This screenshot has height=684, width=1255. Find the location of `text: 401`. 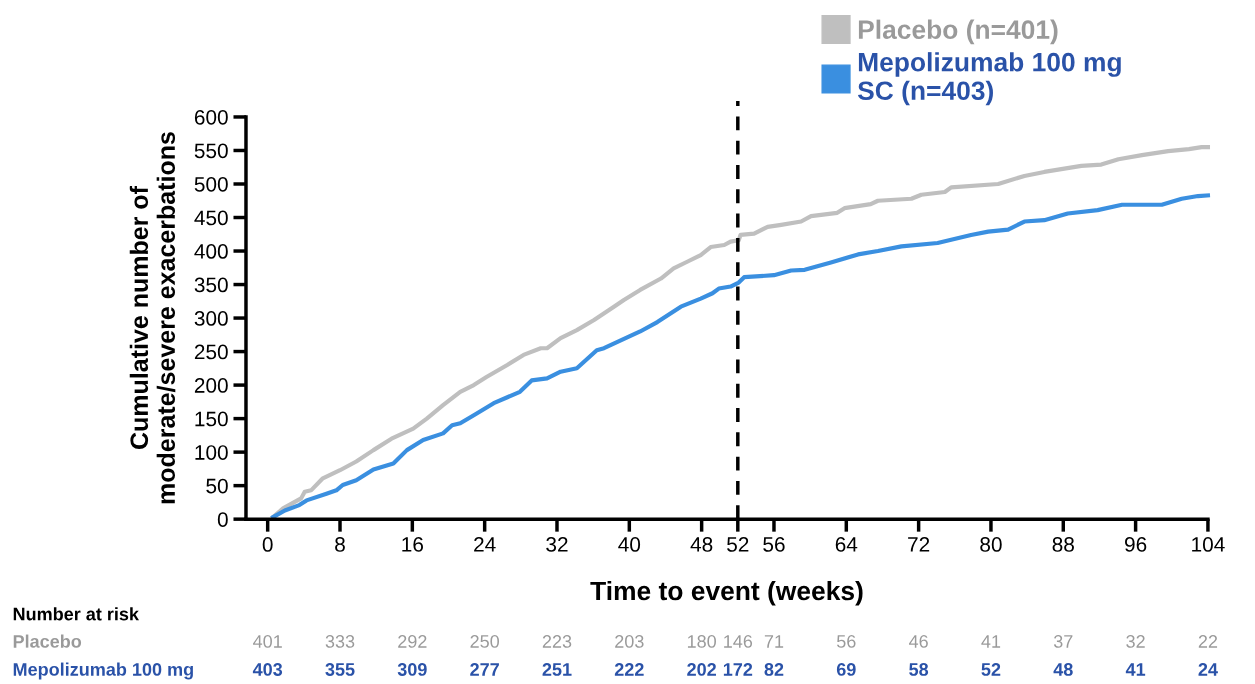

text: 401 is located at coordinates (267, 641).